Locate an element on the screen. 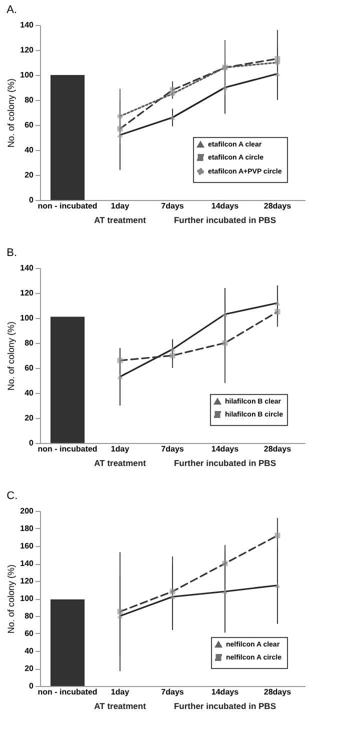 The height and width of the screenshot is (730, 359). chart-title: B. is located at coordinates (12, 253).